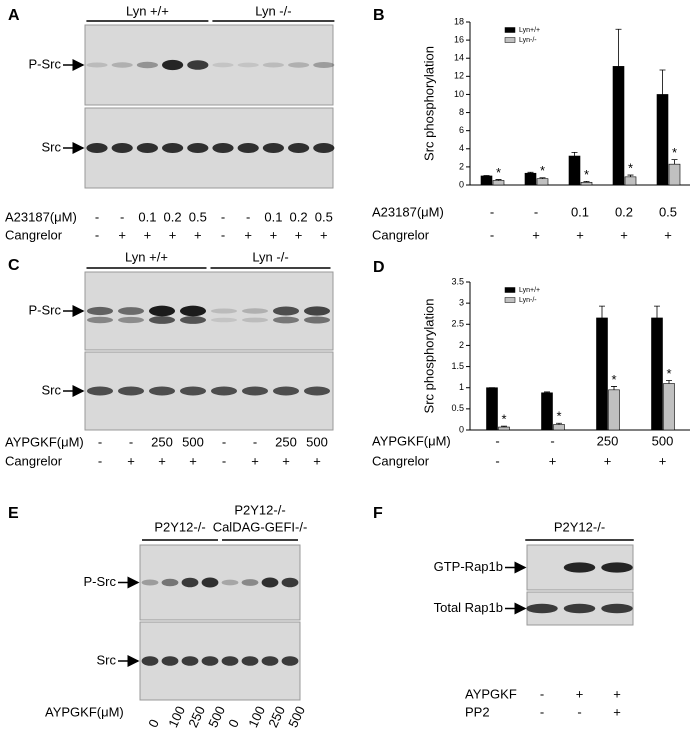  What do you see at coordinates (668, 211) in the screenshot?
I see `x-tick-label: 0.5` at bounding box center [668, 211].